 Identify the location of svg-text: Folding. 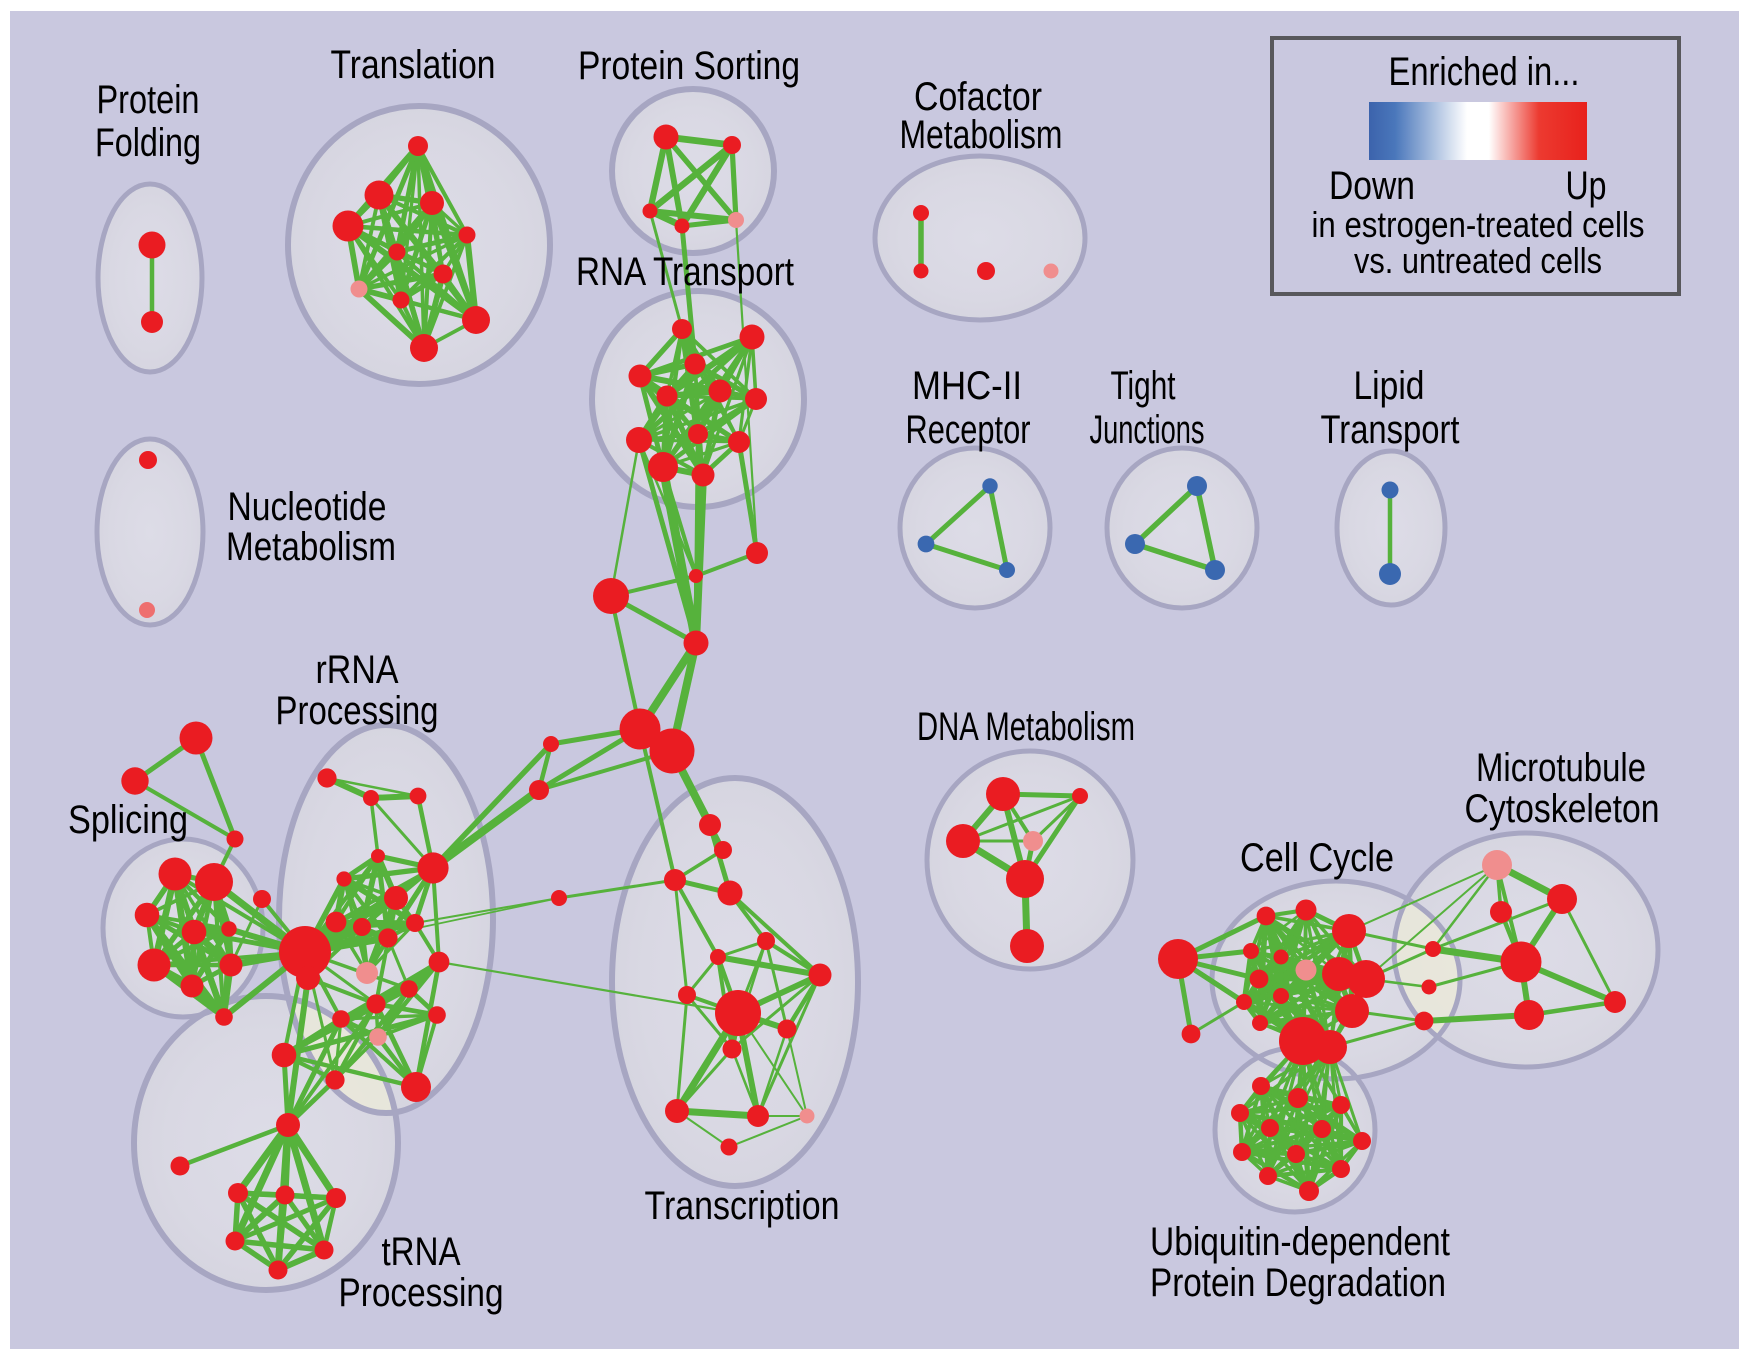
(148, 143).